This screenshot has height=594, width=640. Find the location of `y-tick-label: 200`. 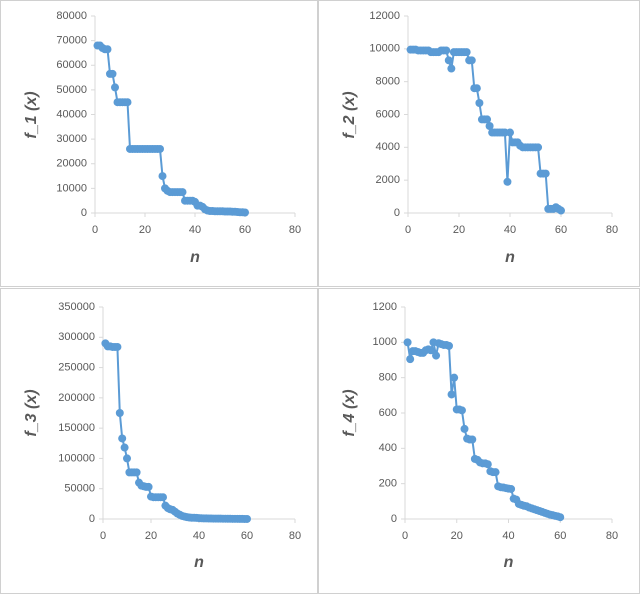

y-tick-label: 200 is located at coordinates (388, 484).